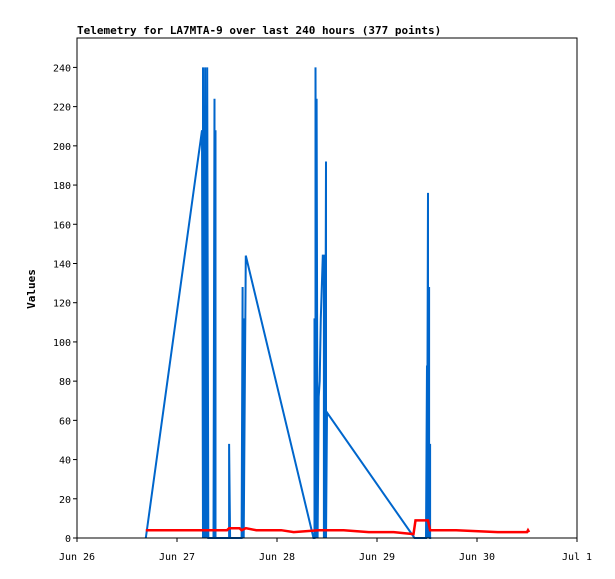 The width and height of the screenshot is (615, 579). Describe the element at coordinates (177, 557) in the screenshot. I see `x-tick-label: Jun 27` at that location.